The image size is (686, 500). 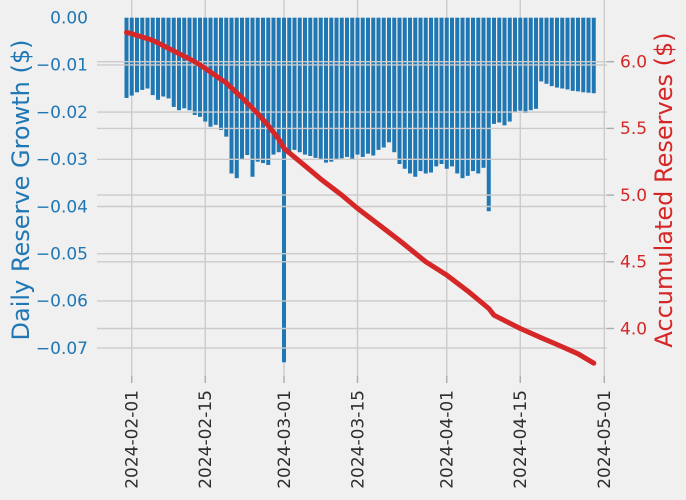 What do you see at coordinates (285, 439) in the screenshot?
I see `svg-text: 2024-03-01` at bounding box center [285, 439].